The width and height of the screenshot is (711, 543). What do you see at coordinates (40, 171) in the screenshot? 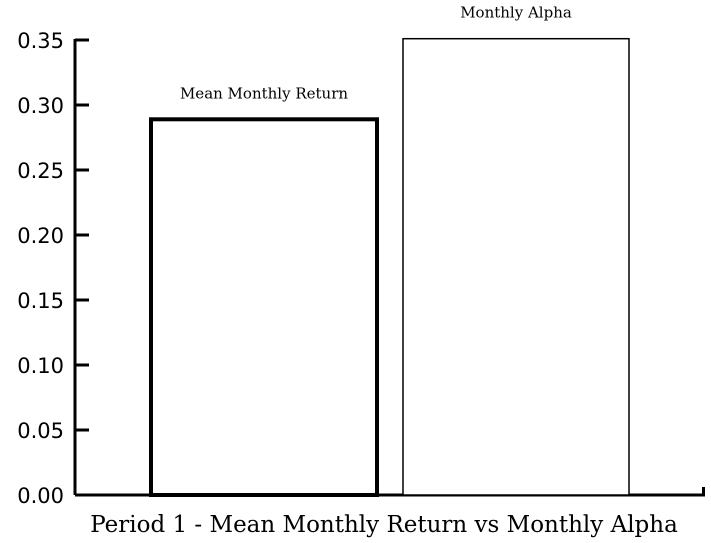
I see `y-tick-label: 0.25` at bounding box center [40, 171].